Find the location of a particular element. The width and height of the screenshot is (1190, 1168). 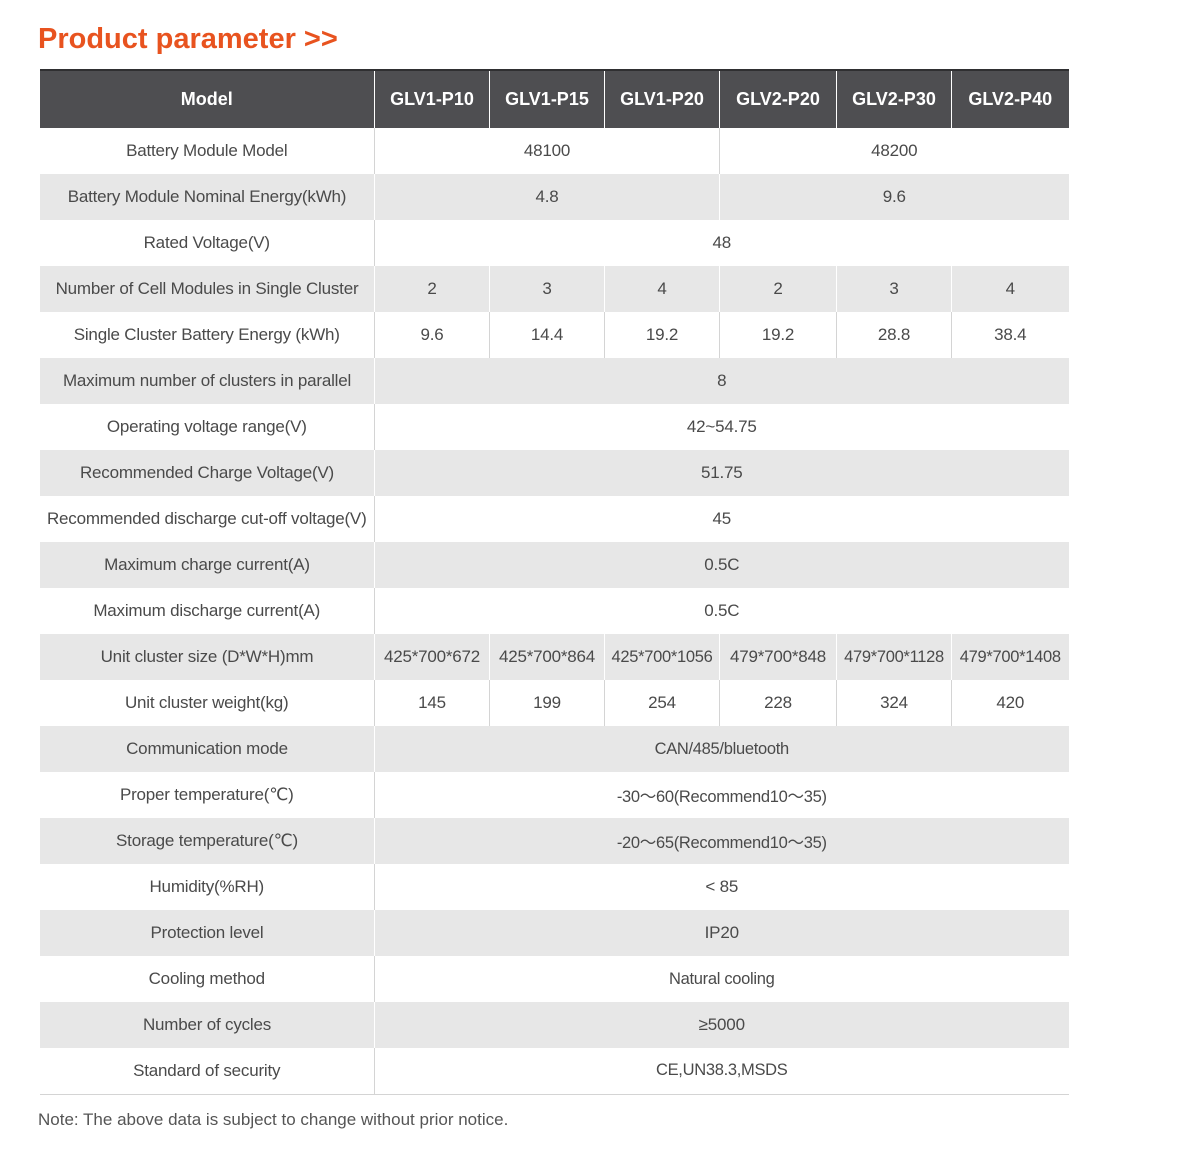

table-row: Maximum charge current(A) 0.5C is located at coordinates (554, 565).